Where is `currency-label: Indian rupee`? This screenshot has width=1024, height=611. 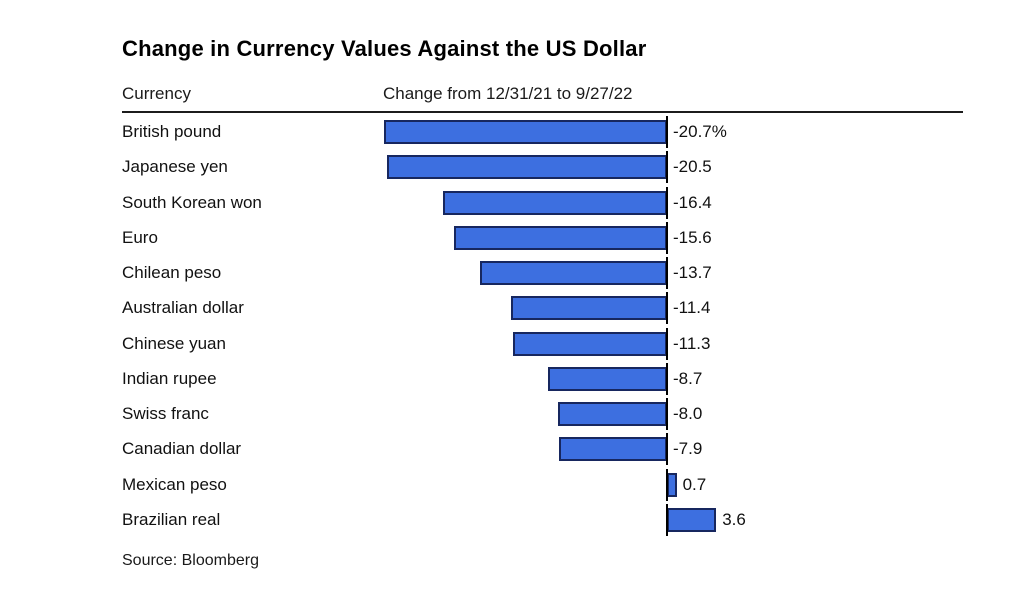 currency-label: Indian rupee is located at coordinates (169, 378).